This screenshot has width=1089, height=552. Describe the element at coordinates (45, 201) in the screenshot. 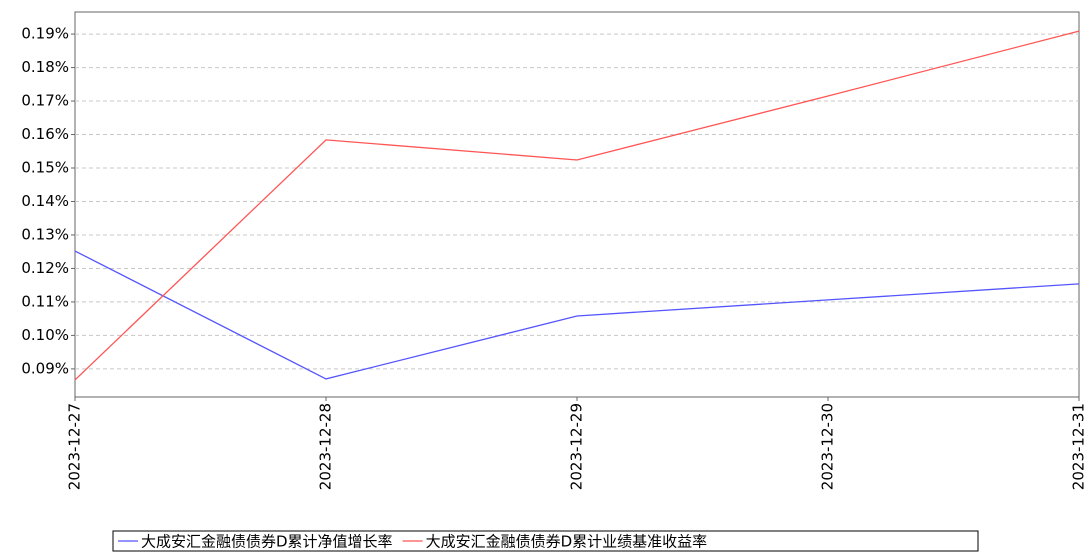

I see `y-tick-label: 0.14%` at that location.